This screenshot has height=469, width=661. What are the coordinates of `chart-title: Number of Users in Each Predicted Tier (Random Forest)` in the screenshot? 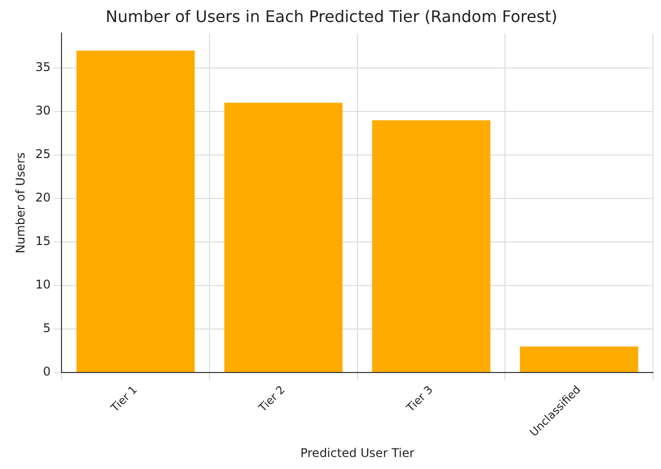 It's located at (332, 16).